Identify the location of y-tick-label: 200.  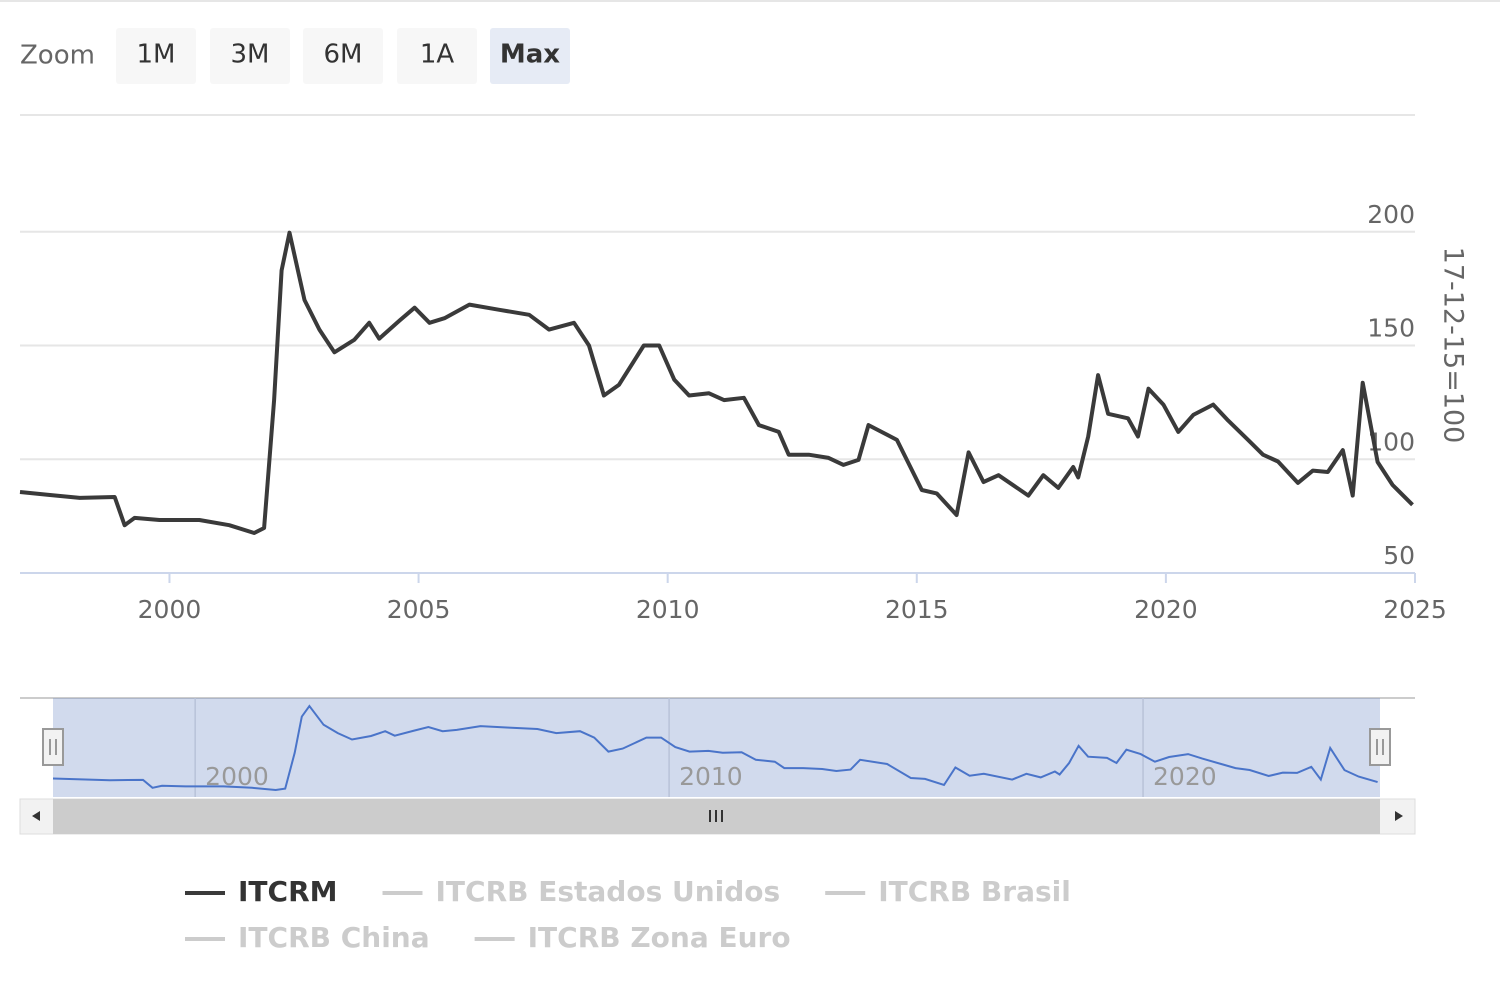
(1391, 214).